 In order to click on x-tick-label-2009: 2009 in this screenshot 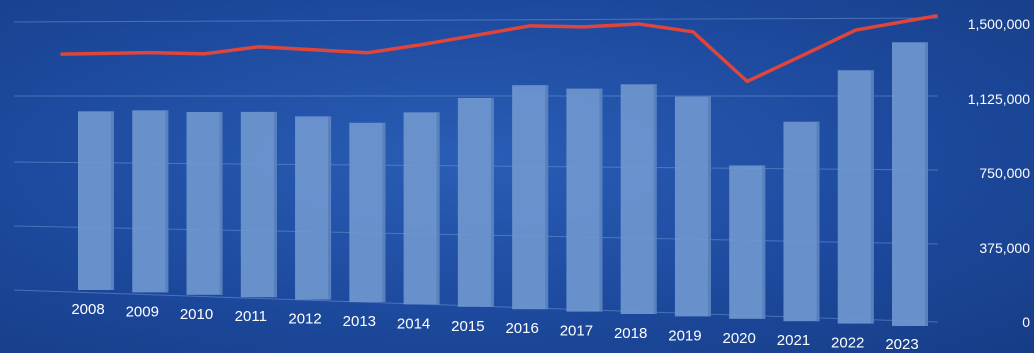, I will do `click(142, 311)`.